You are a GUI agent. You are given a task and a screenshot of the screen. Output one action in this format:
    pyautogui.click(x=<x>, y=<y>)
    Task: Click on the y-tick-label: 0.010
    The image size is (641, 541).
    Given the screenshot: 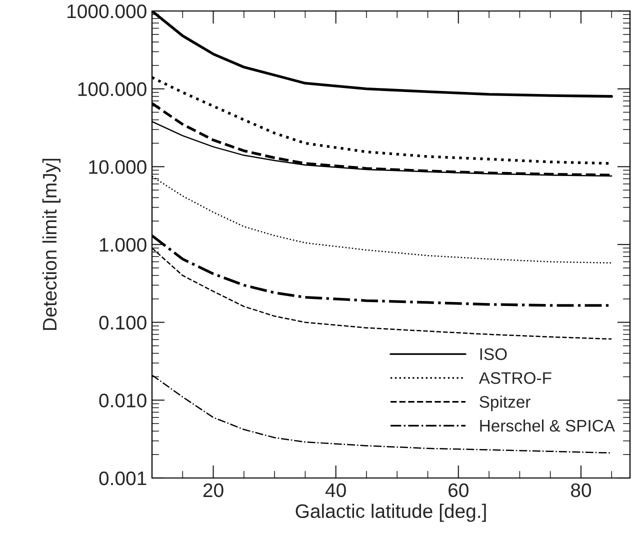 What is the action you would take?
    pyautogui.click(x=122, y=401)
    